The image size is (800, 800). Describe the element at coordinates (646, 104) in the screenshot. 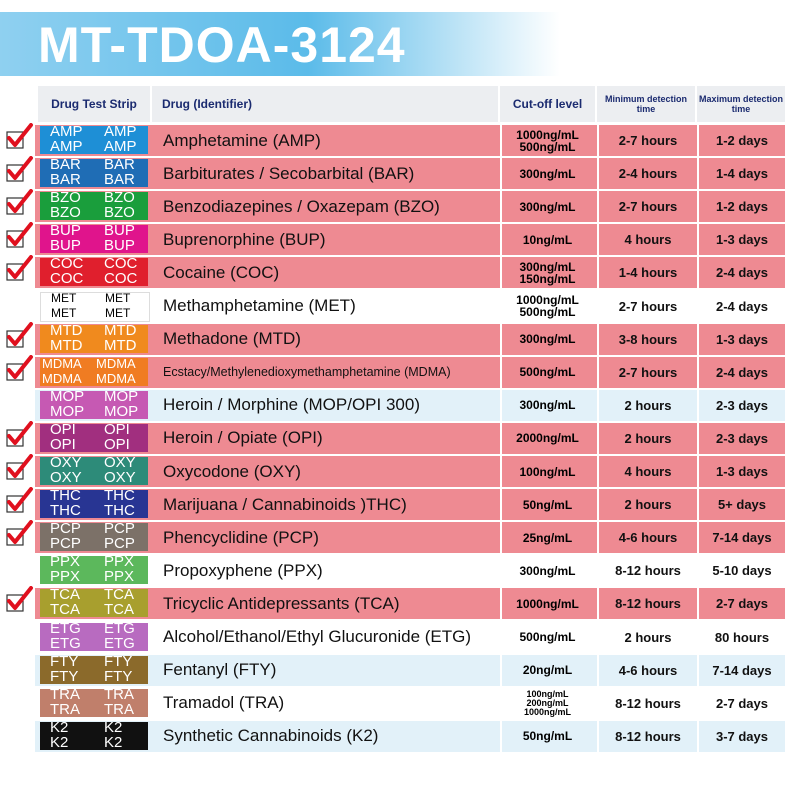

I see `header-min: Minimum detection time` at that location.